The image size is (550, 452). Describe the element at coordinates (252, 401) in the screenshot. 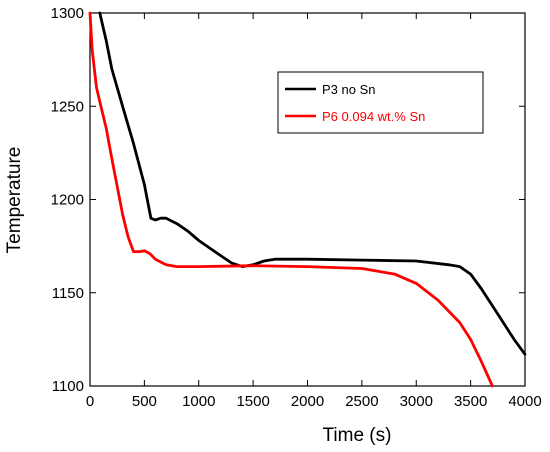

I see `x-tick-label: 1500` at that location.